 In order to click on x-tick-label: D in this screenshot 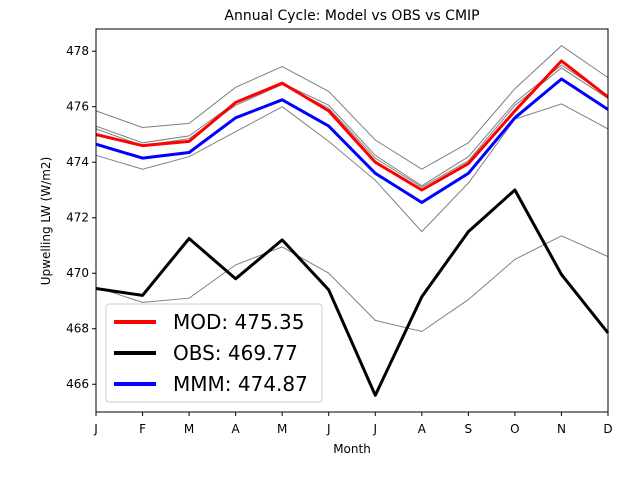, I will do `click(607, 429)`.